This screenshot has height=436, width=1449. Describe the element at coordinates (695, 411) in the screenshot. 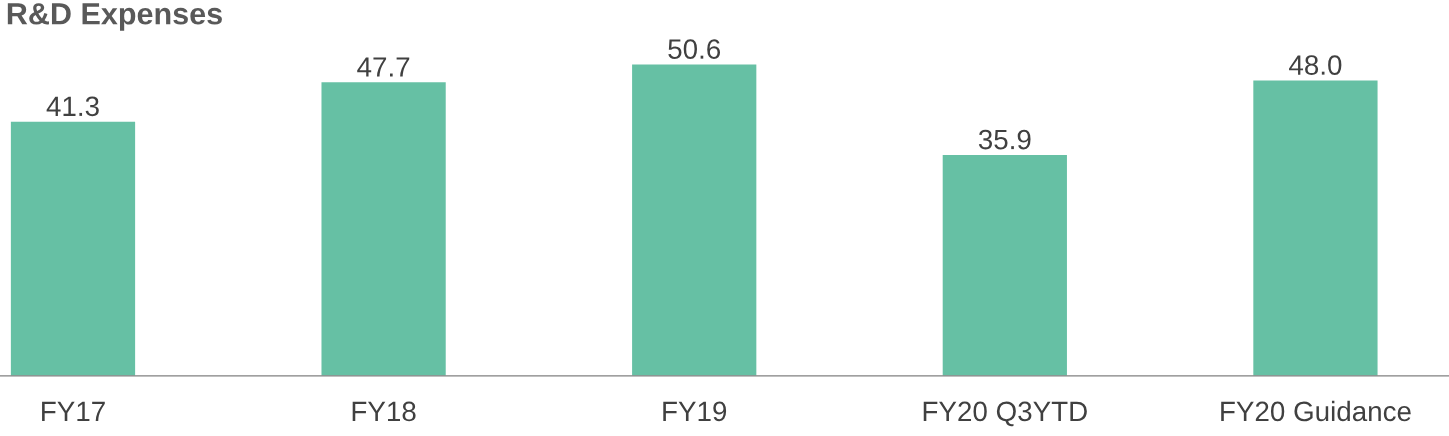

I see `x-tick-label: FY19` at that location.